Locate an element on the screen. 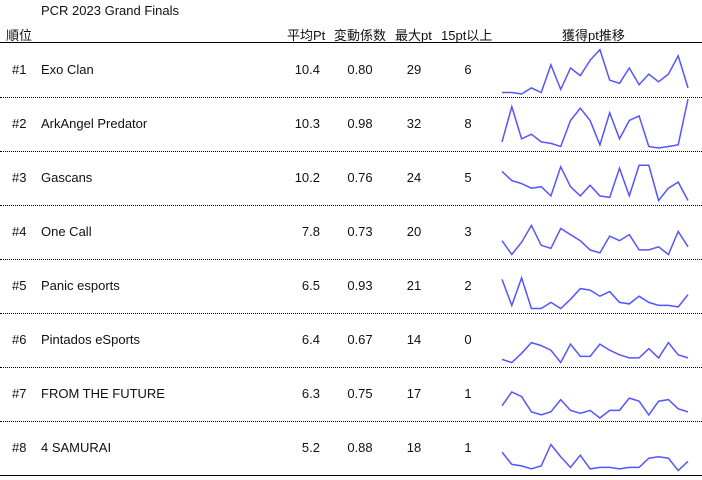 This screenshot has width=702, height=480. table-row: #8 4 SAMURAI 5.2 0.88 18 1 is located at coordinates (351, 448).